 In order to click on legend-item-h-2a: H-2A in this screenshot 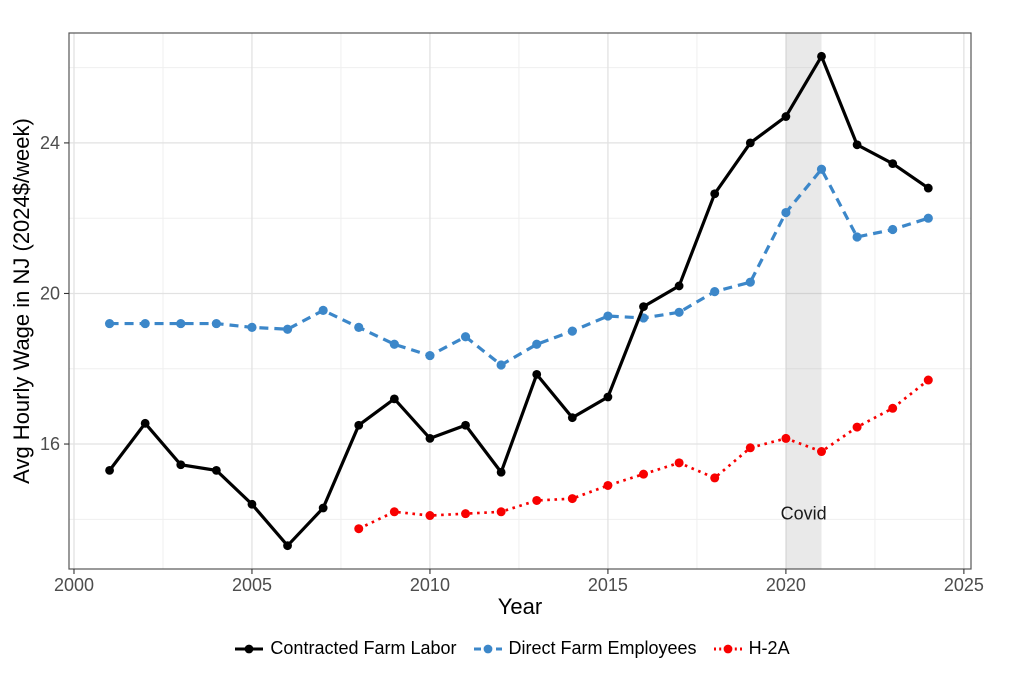, I will do `click(751, 648)`.